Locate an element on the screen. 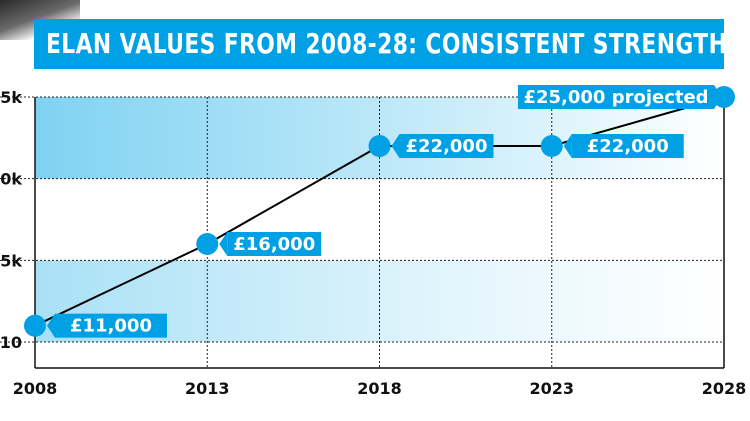  x-tick-label: 2013 is located at coordinates (207, 388).